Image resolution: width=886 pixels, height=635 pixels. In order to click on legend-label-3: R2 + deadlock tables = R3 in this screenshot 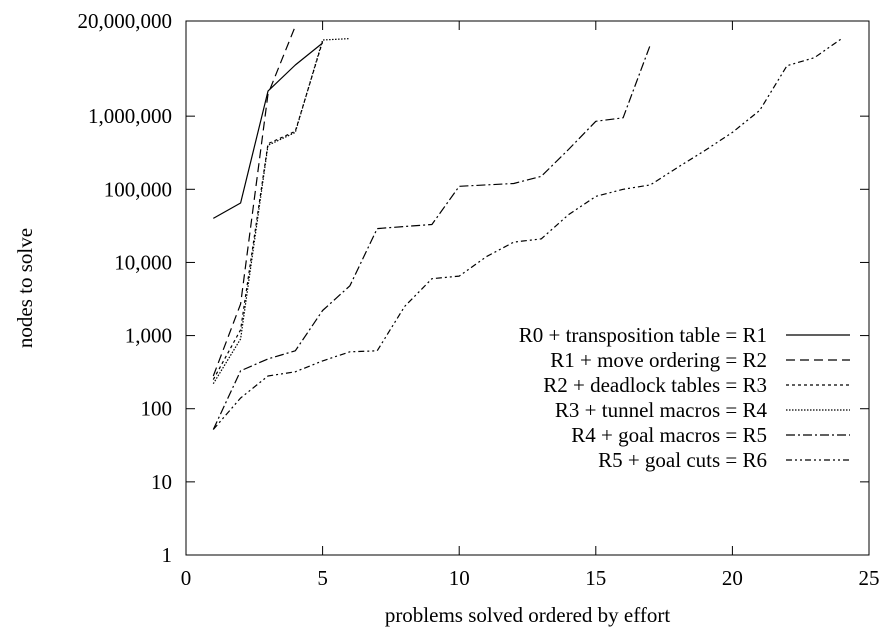, I will do `click(655, 385)`.